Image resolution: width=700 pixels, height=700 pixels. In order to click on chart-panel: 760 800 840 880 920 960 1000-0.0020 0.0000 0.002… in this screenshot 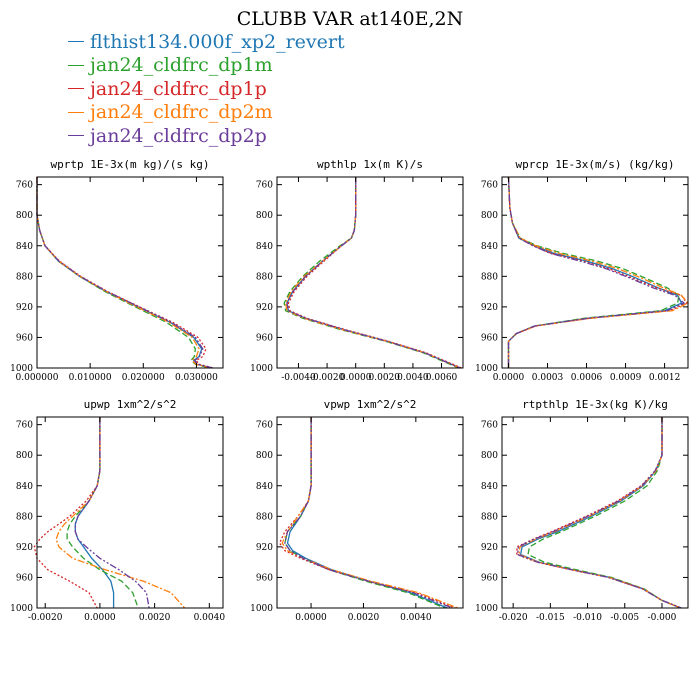, I will do `click(117, 510)`.